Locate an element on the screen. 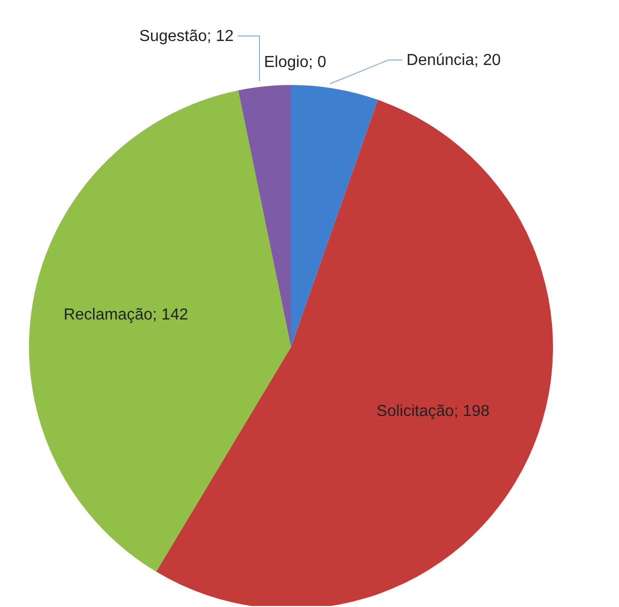 The image size is (619, 607). data-label: ; 12 is located at coordinates (220, 36).